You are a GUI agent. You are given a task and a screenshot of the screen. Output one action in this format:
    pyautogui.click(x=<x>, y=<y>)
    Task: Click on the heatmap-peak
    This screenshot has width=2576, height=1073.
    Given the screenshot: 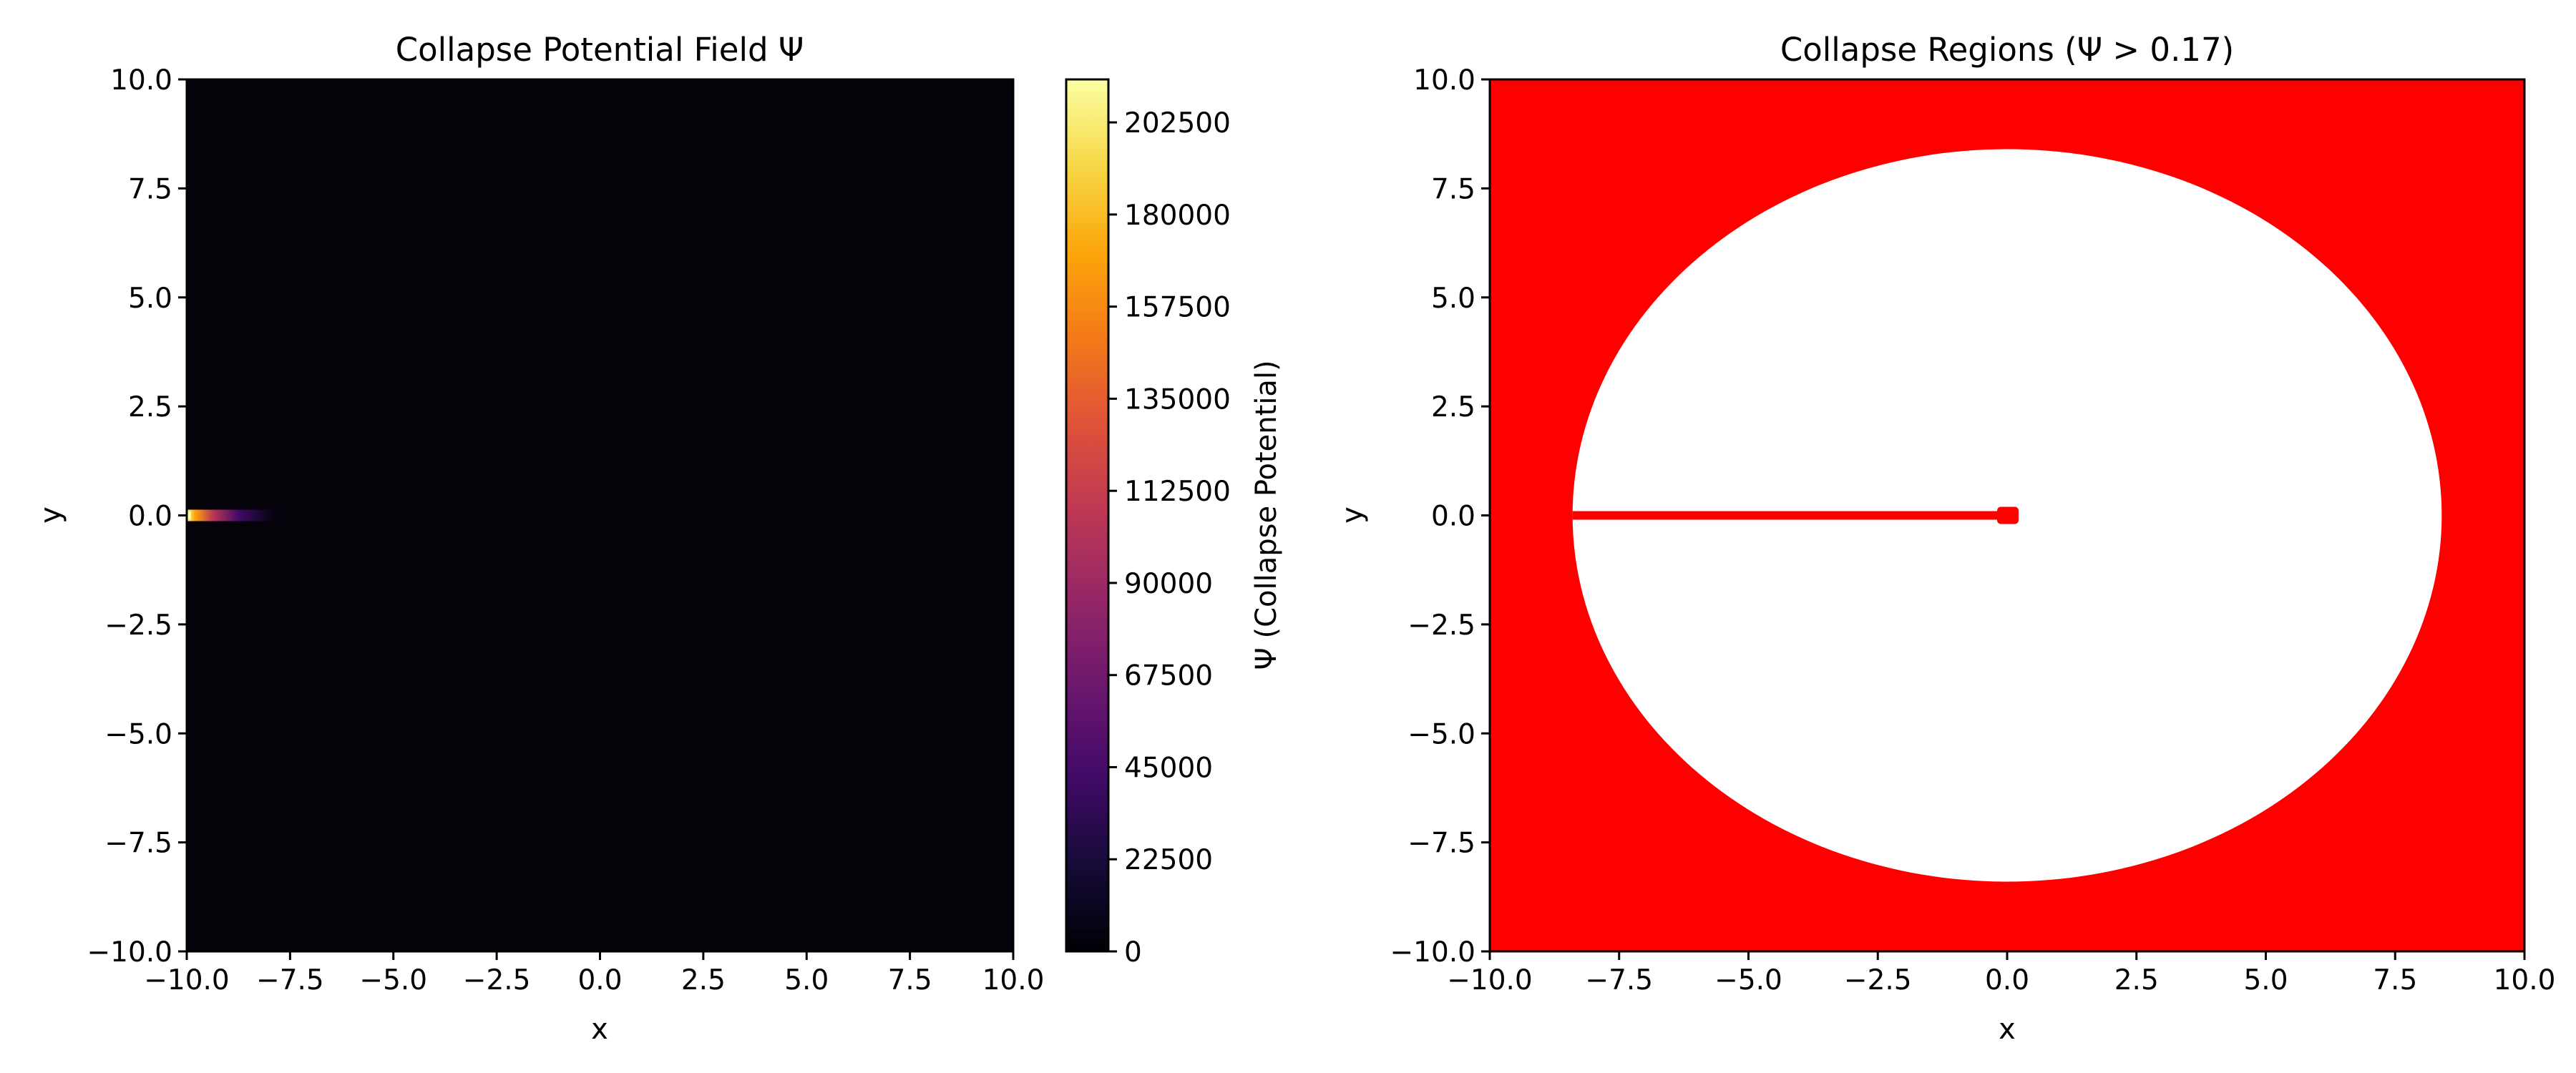 What is the action you would take?
    pyautogui.click(x=239, y=515)
    